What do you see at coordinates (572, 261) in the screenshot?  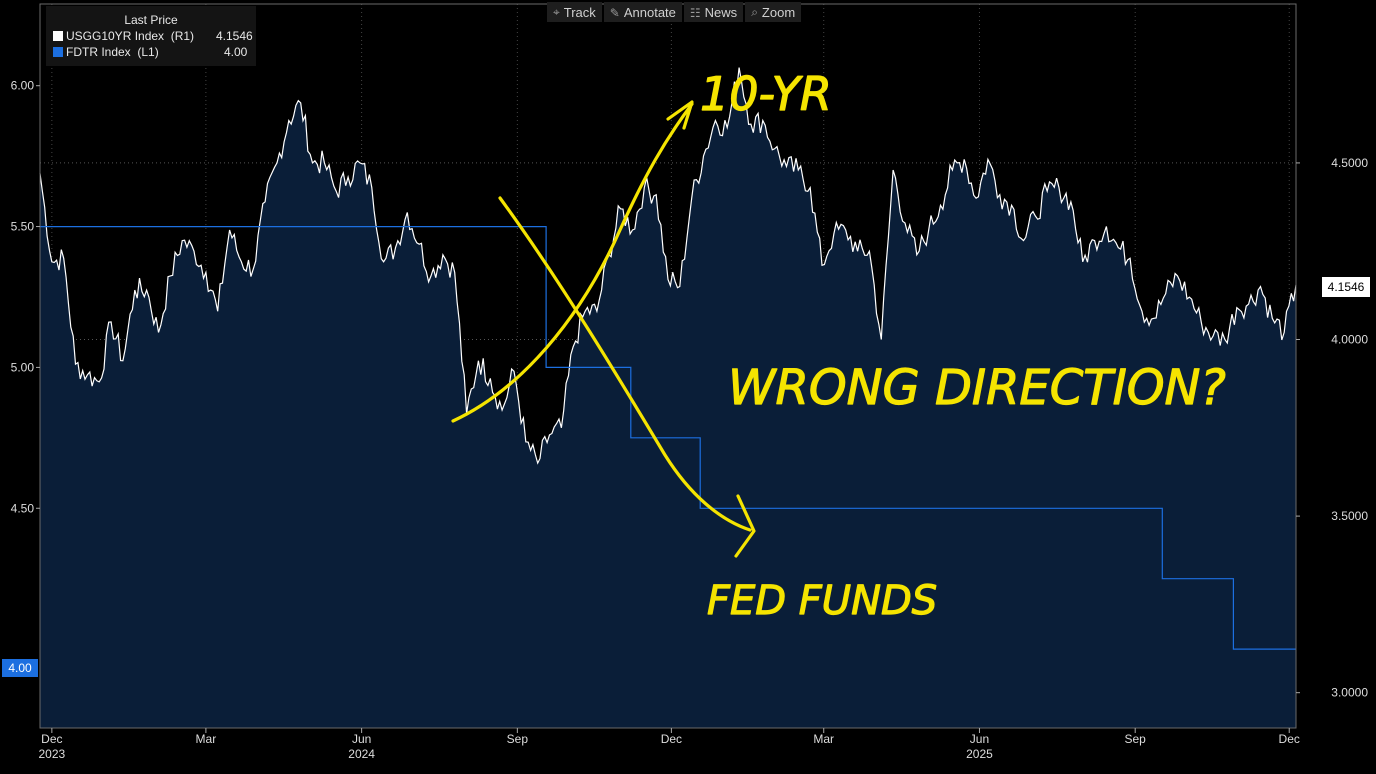 I see `ten-year-arrow` at bounding box center [572, 261].